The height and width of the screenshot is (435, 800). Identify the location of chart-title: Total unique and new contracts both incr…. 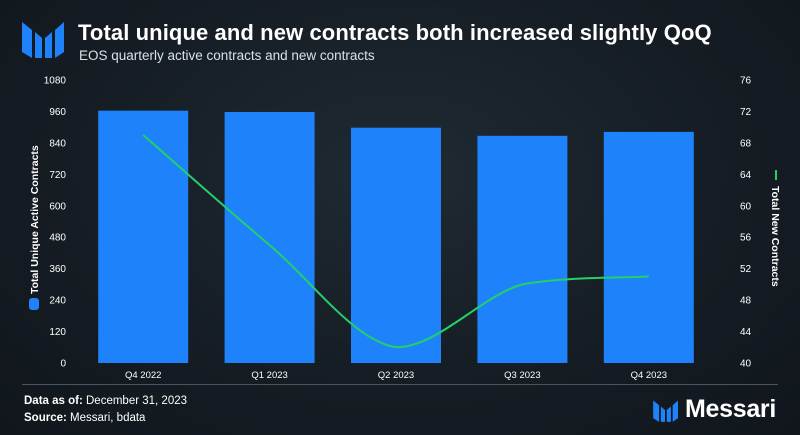
(395, 32).